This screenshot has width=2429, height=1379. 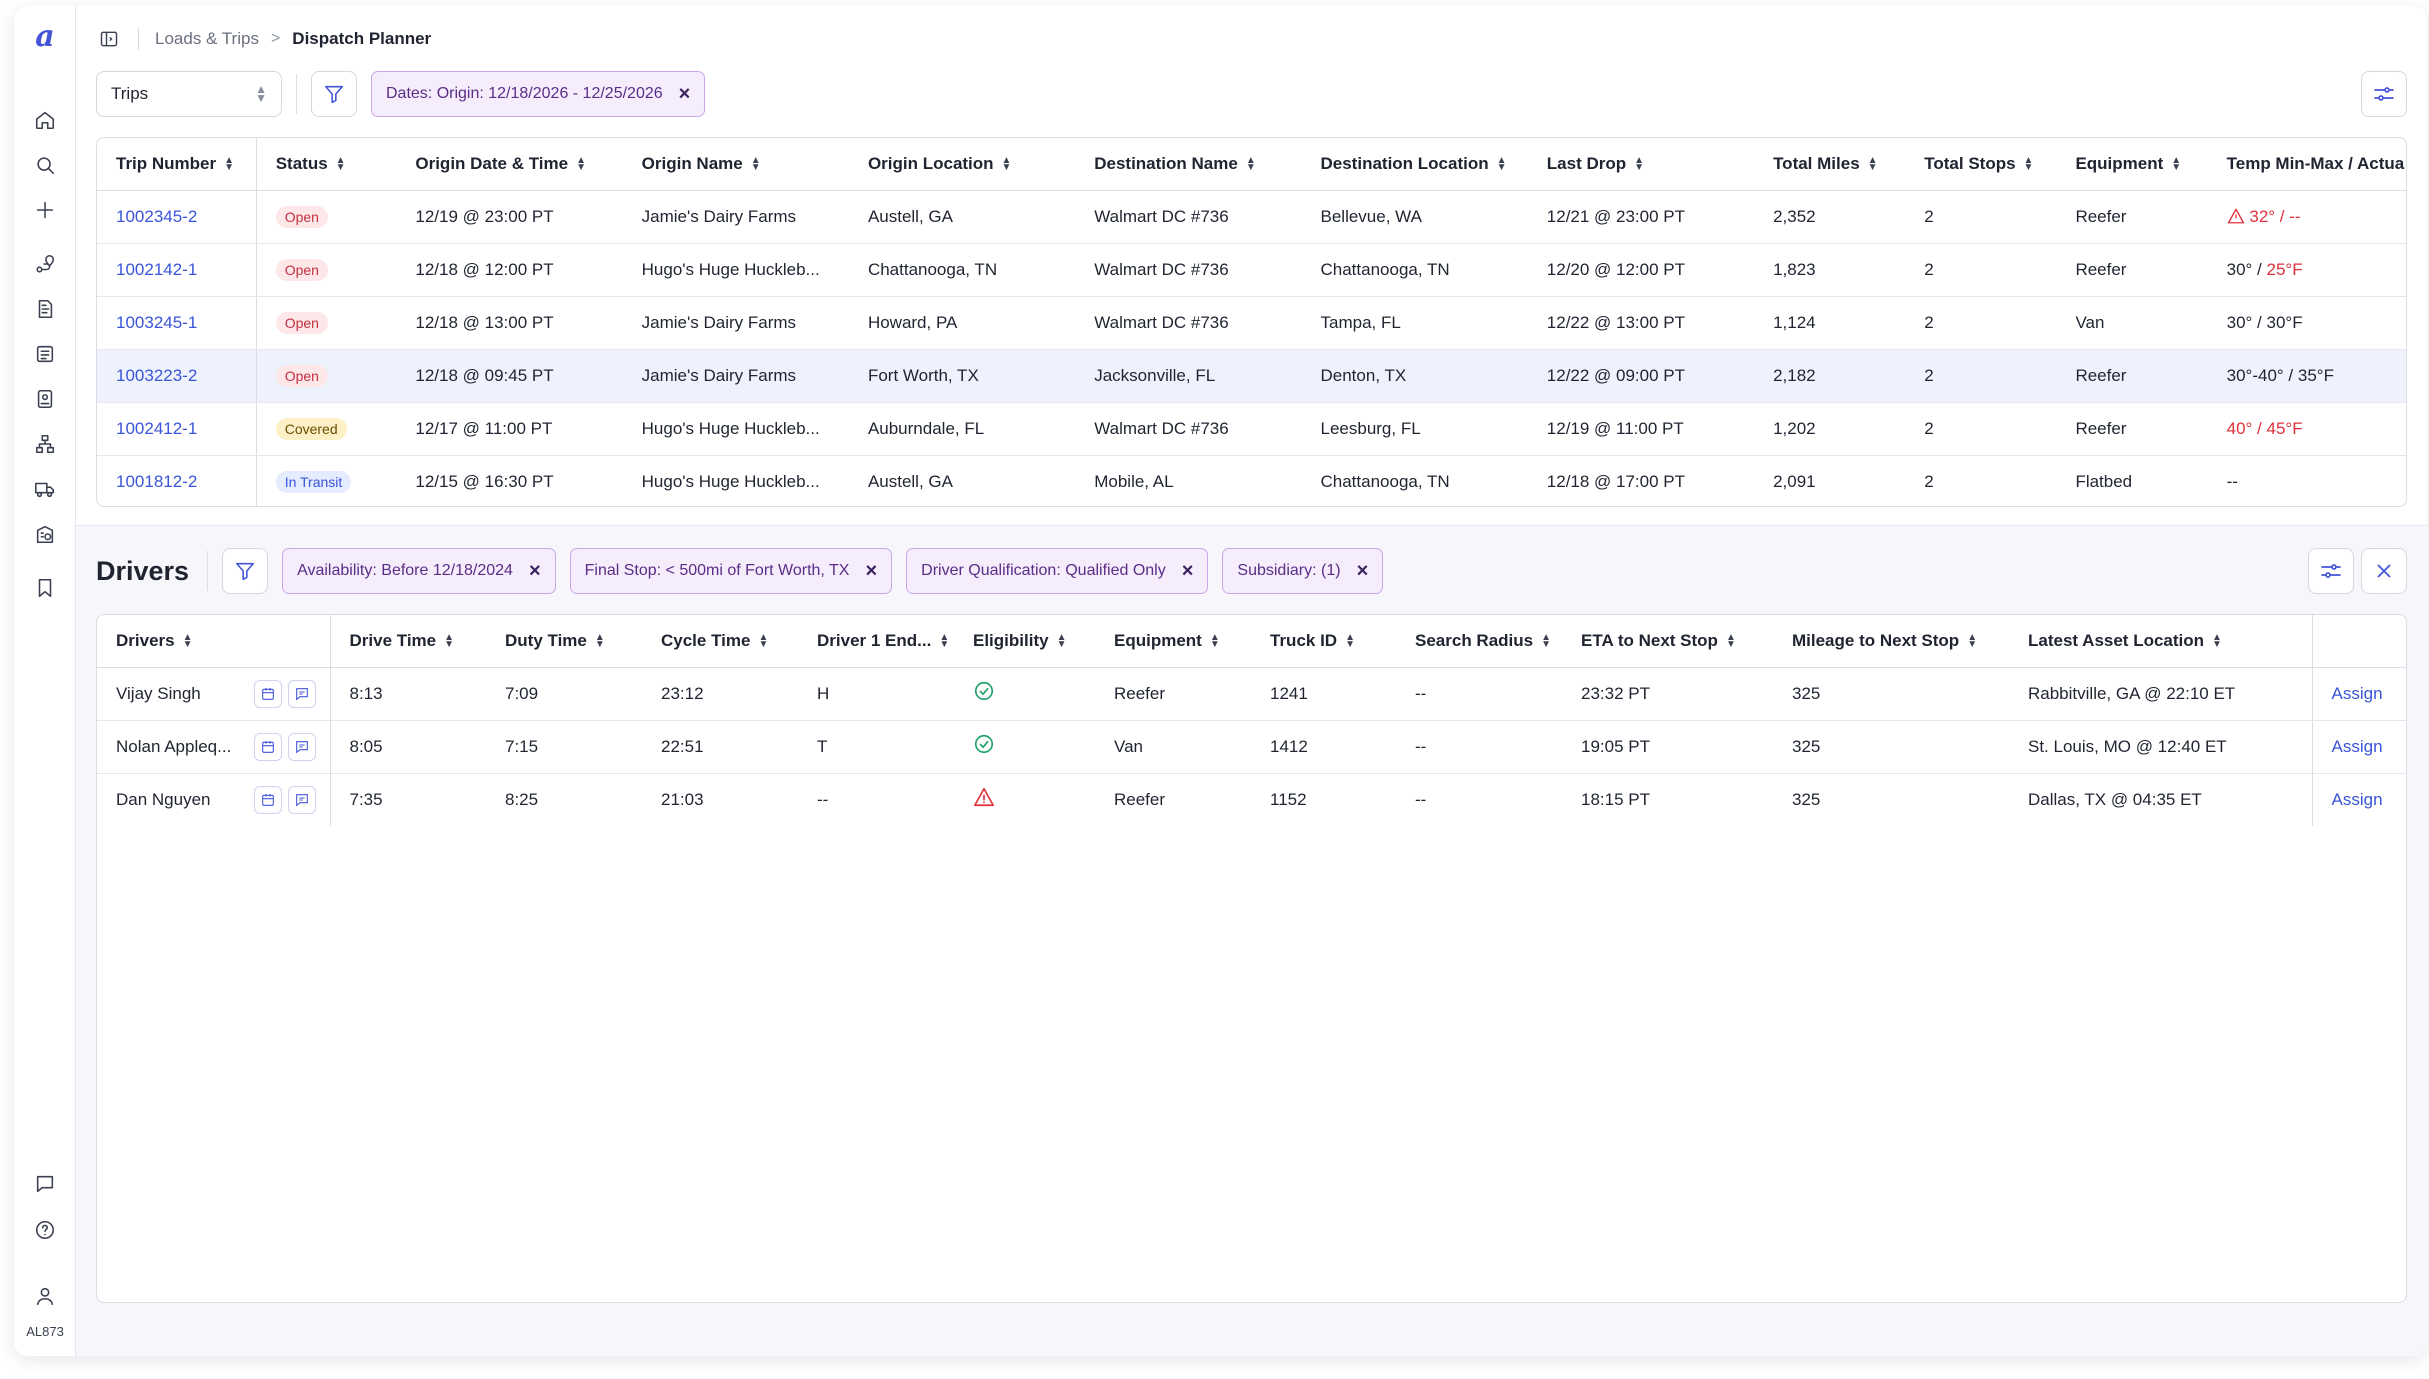 What do you see at coordinates (1303, 571) in the screenshot?
I see `filter-chip-subsidiary: Subsidiary: (1) ×` at bounding box center [1303, 571].